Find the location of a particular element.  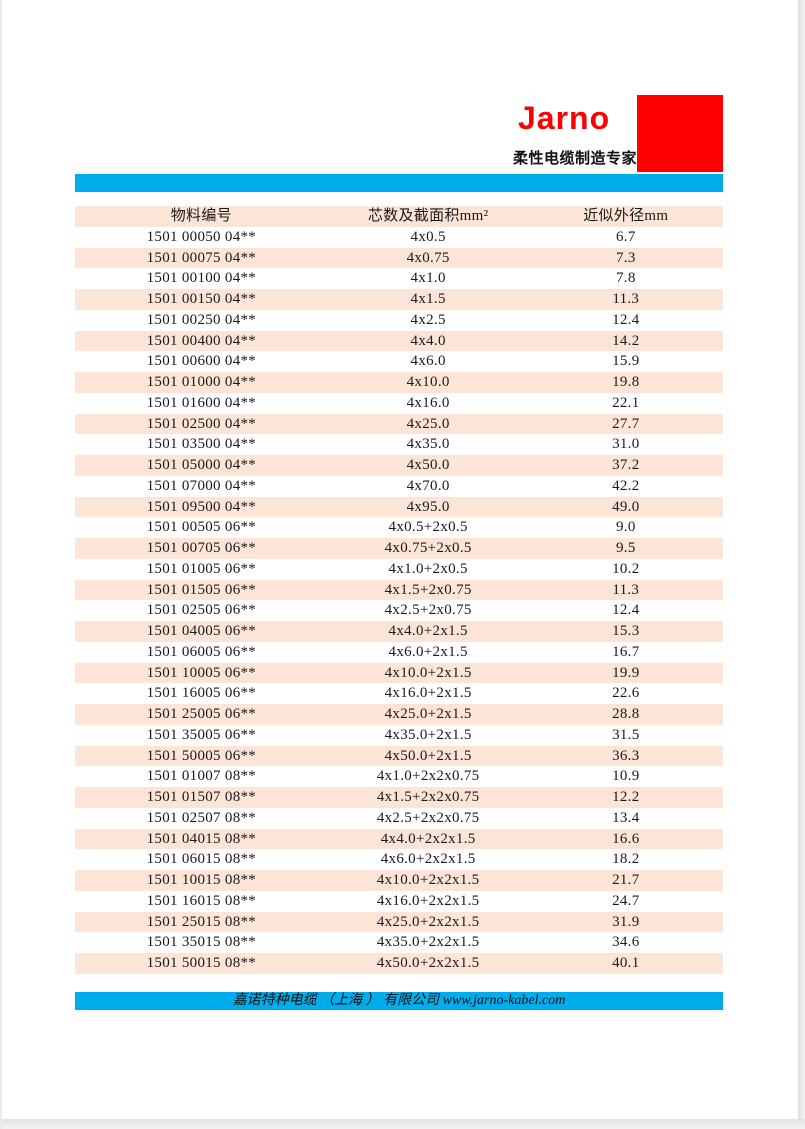

table-row: 1501 01507 08** 4x1.5+2x2x0.75 12.2 is located at coordinates (399, 797).